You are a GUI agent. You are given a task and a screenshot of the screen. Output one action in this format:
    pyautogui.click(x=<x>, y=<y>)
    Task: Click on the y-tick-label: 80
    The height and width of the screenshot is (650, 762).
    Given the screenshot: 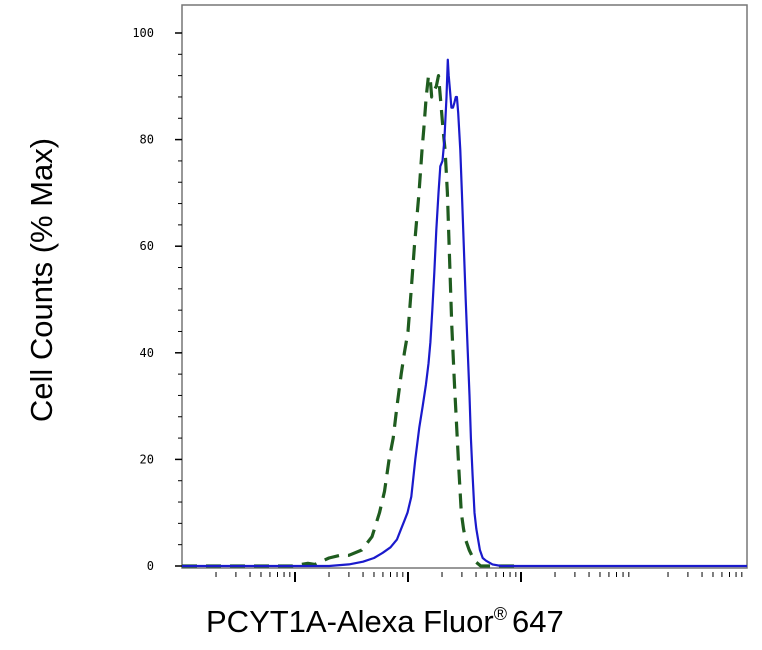 What is the action you would take?
    pyautogui.click(x=147, y=140)
    